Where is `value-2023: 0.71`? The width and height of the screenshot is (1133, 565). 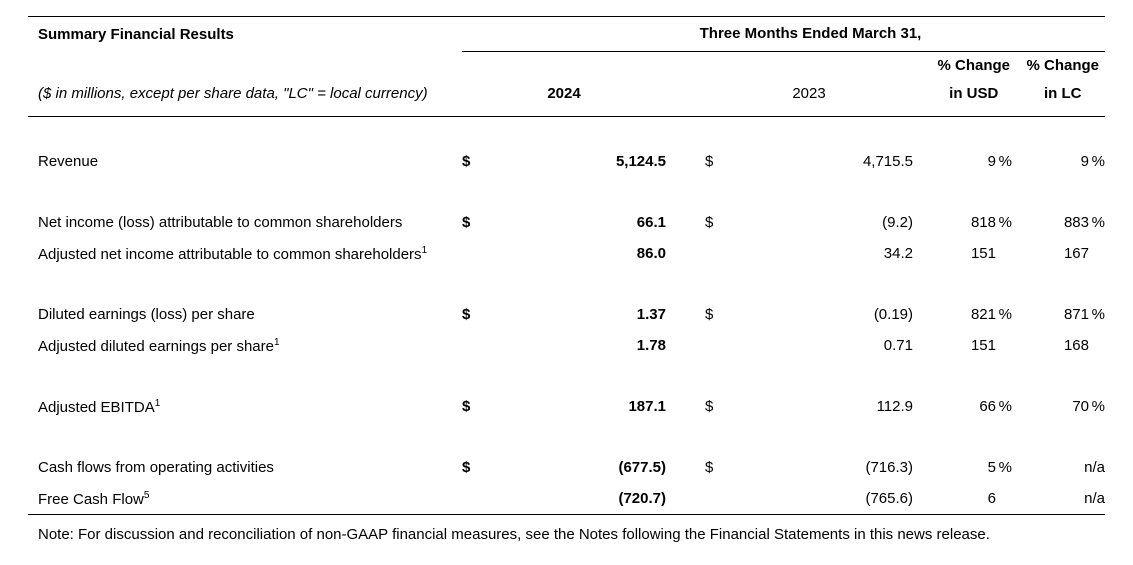
value-2023: 0.71 is located at coordinates (898, 345).